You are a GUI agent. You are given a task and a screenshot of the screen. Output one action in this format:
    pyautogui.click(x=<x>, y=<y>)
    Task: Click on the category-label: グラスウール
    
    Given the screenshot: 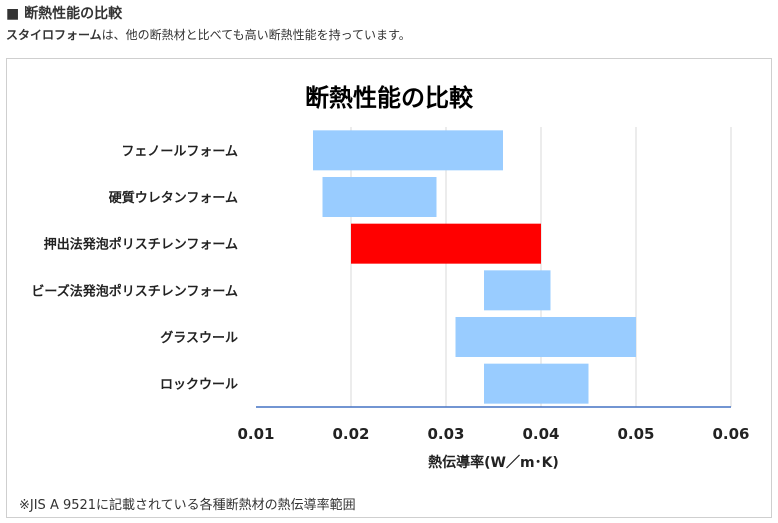 What is the action you would take?
    pyautogui.click(x=199, y=338)
    